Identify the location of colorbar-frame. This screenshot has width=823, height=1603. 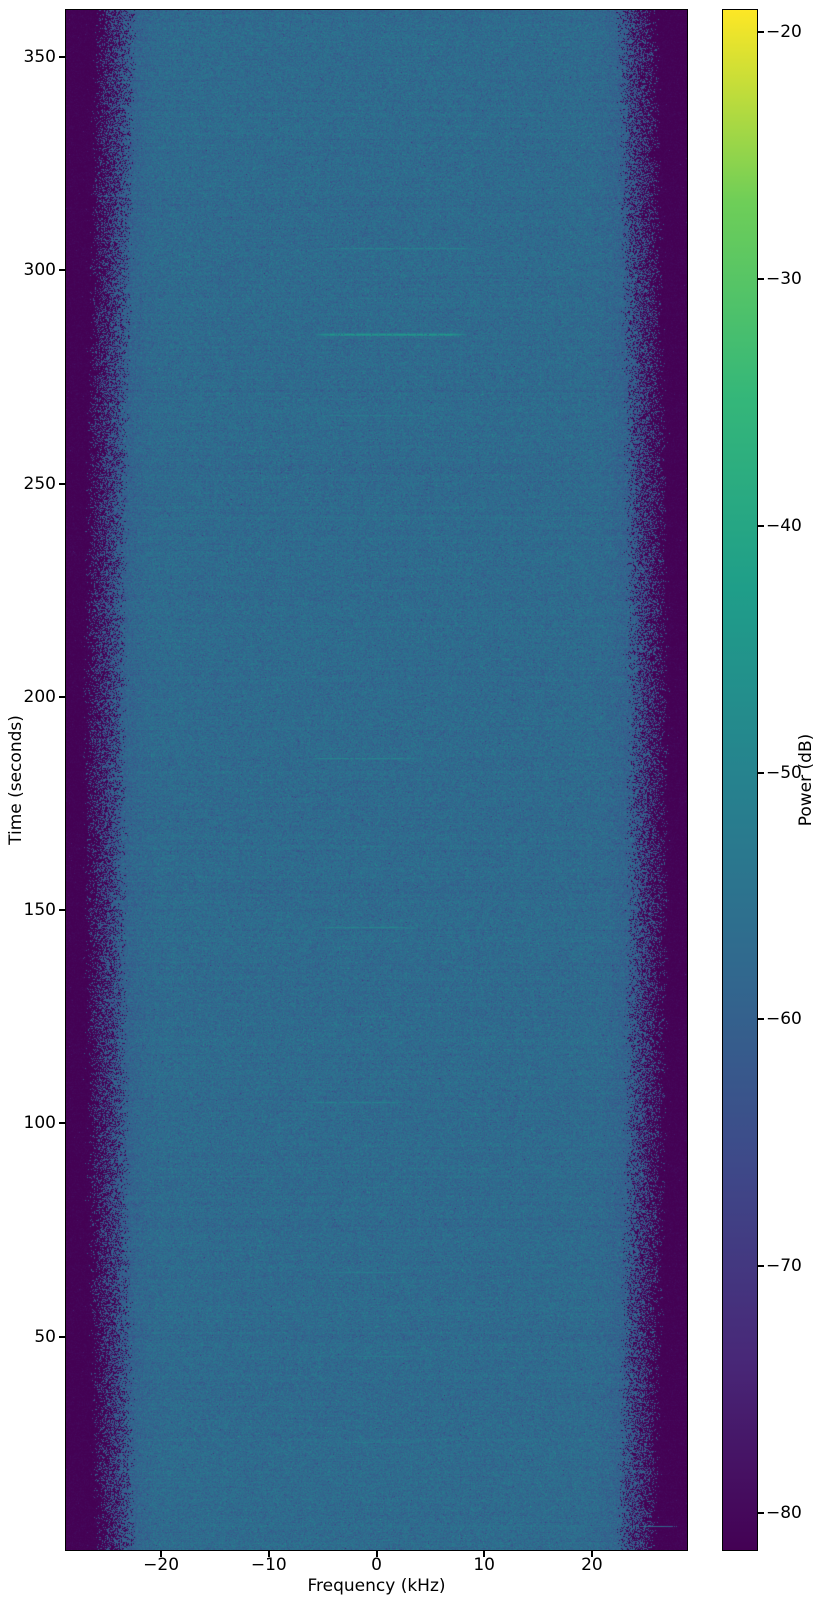
(740, 780).